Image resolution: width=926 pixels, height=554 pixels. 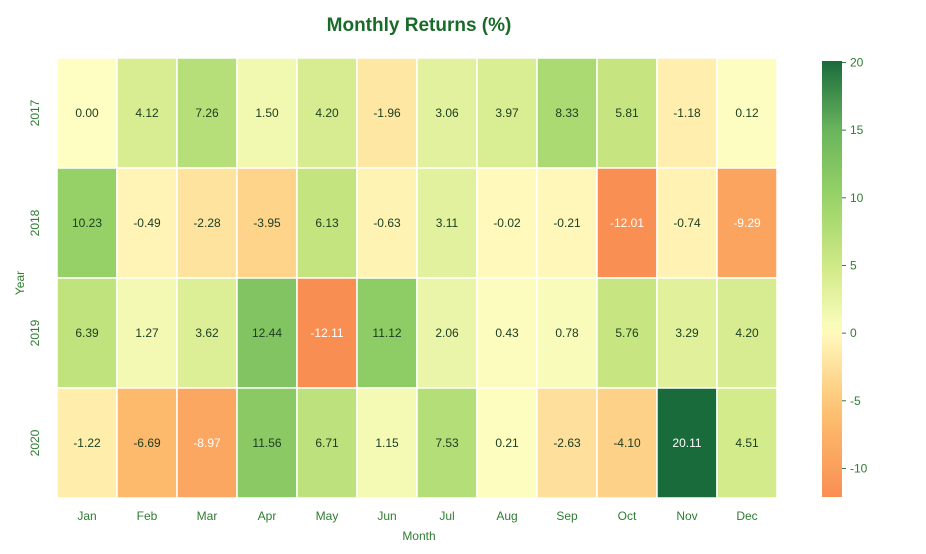 What do you see at coordinates (507, 443) in the screenshot?
I see `cell-value-label: 0.21` at bounding box center [507, 443].